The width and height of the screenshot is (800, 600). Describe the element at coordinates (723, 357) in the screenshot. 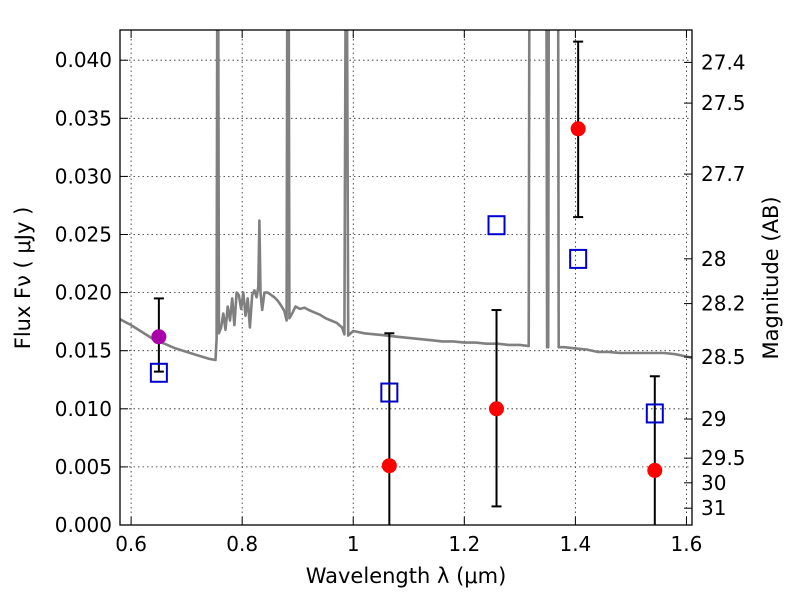

I see `right-tick-label: 28.5` at that location.